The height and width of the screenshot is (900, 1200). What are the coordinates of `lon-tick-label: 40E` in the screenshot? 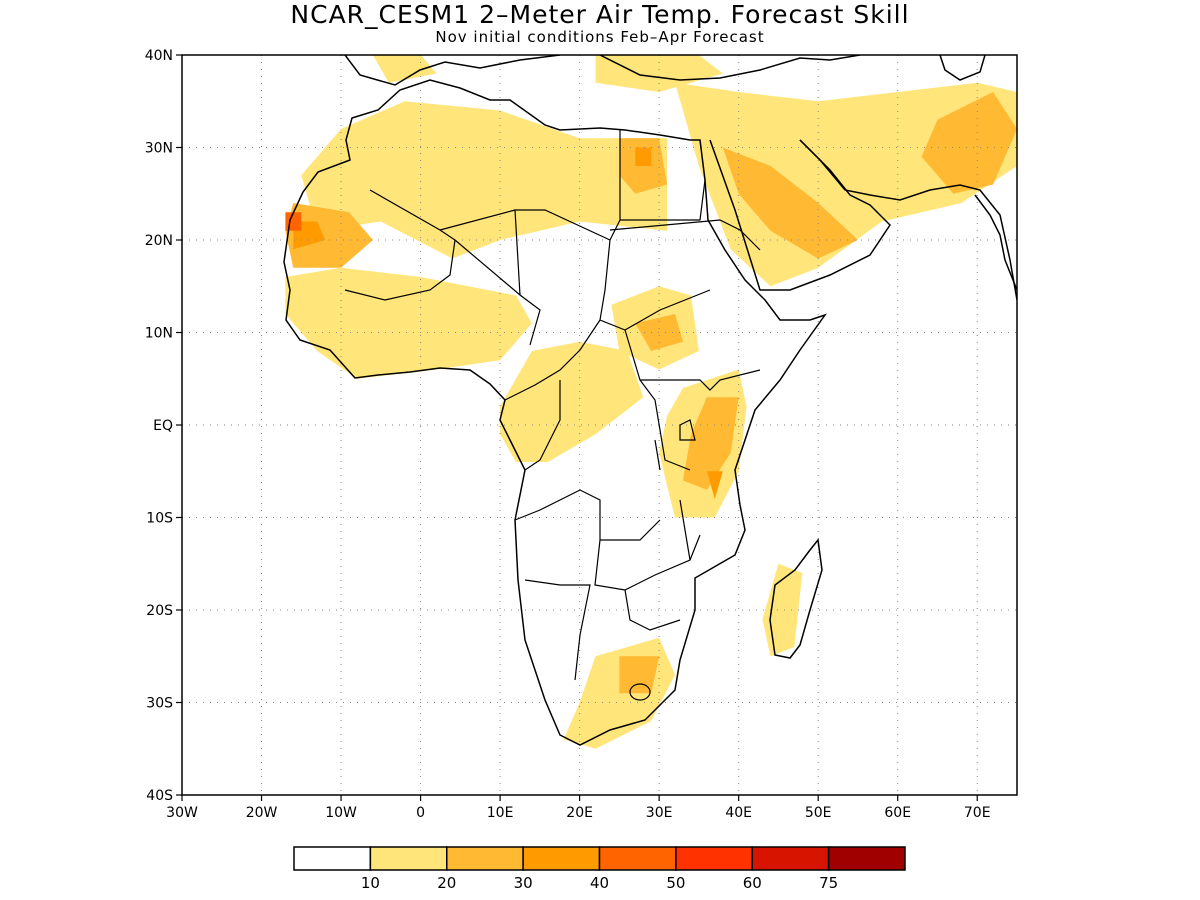 It's located at (738, 813).